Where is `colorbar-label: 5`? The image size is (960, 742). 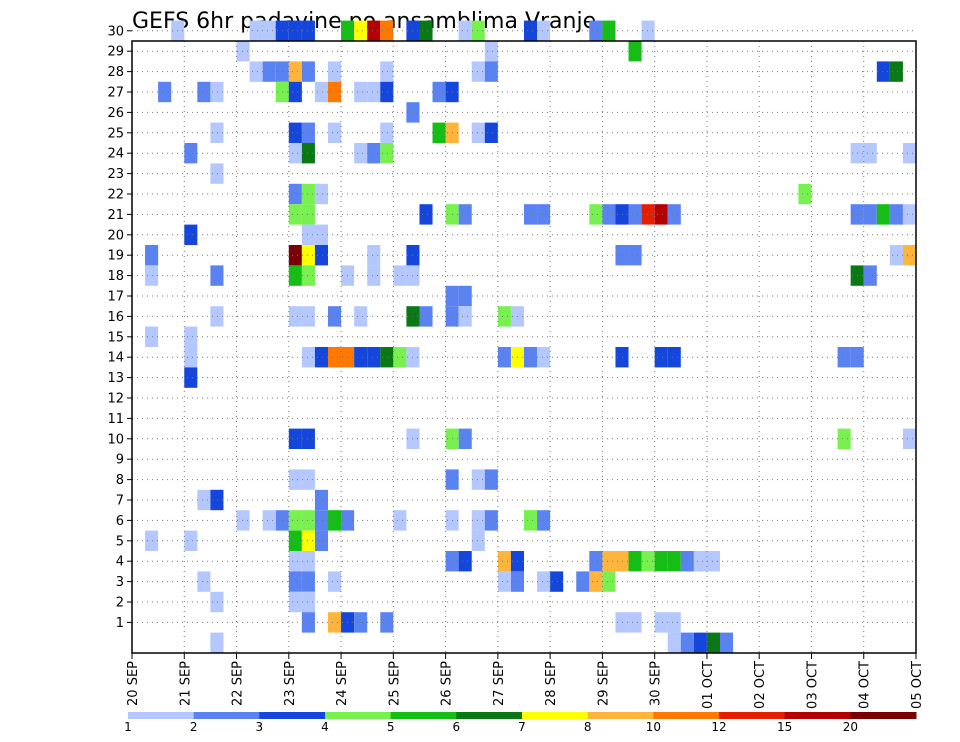
colorbar-label: 5 is located at coordinates (391, 727).